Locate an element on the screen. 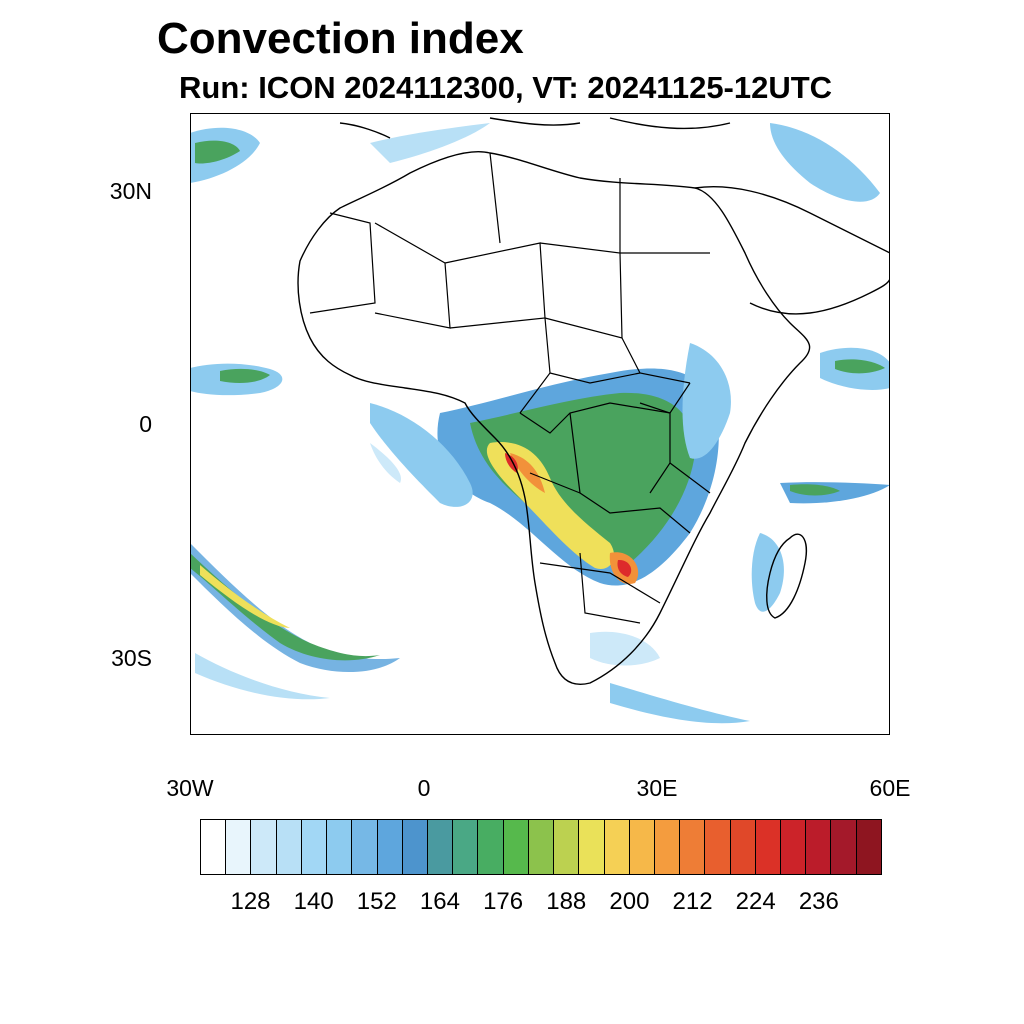 The image size is (1024, 1024). field-congo-coast-red is located at coordinates (511, 463).